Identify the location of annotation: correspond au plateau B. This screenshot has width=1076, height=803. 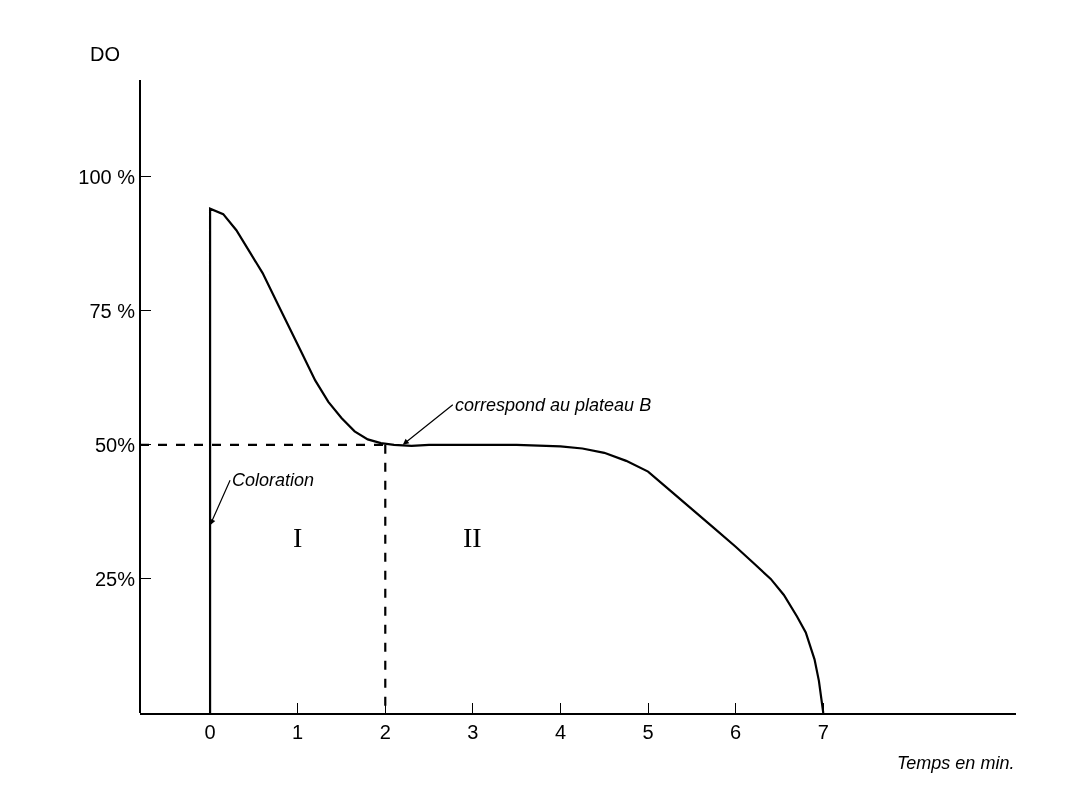
(553, 405).